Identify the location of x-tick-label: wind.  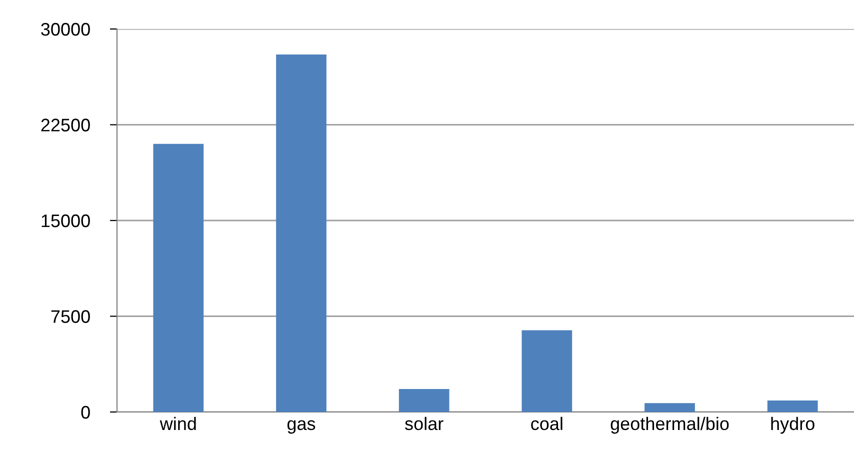
(178, 423).